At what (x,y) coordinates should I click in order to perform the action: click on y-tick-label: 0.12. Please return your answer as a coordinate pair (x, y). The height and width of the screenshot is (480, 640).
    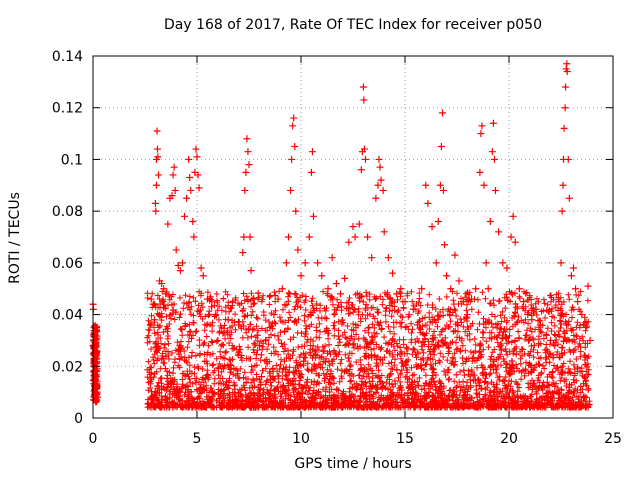
    Looking at the image, I should click on (67, 109).